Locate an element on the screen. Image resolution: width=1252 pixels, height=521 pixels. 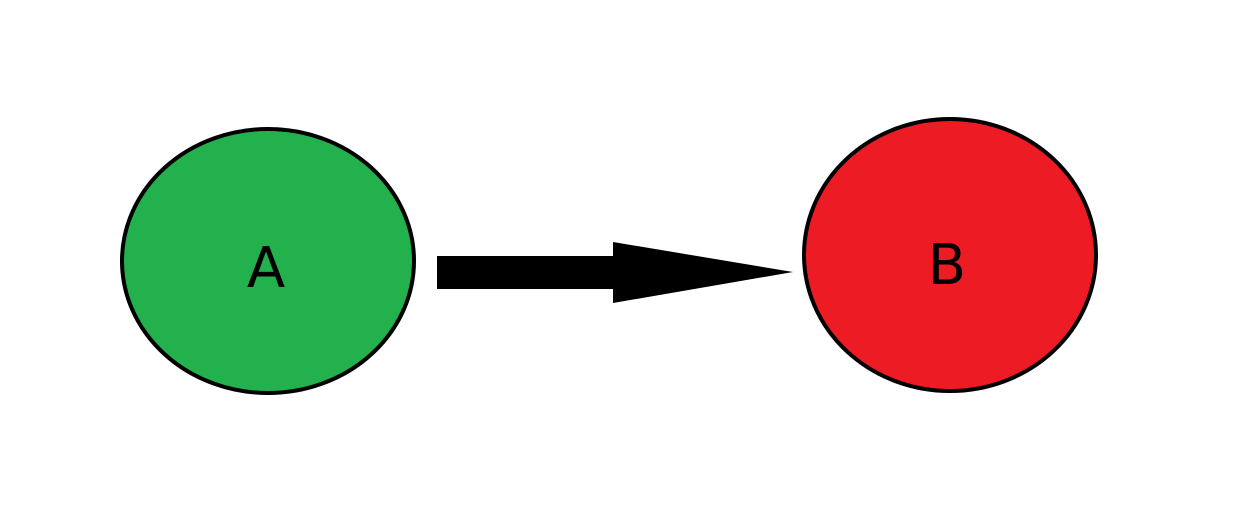
node-a-circle is located at coordinates (268, 261).